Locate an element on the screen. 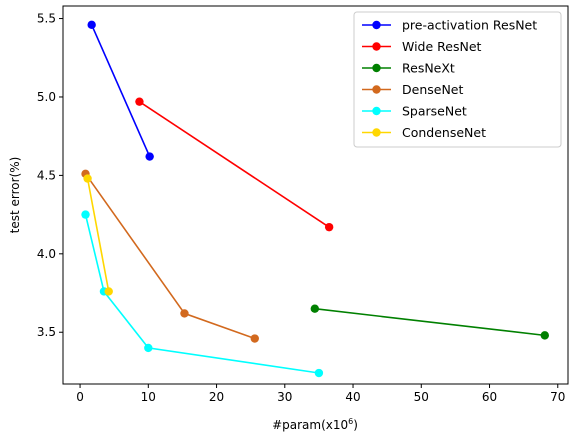 This screenshot has height=434, width=569. y-axis-ticks: 3.5 4.0 4.5 5.0 5.5 is located at coordinates (50, 175).